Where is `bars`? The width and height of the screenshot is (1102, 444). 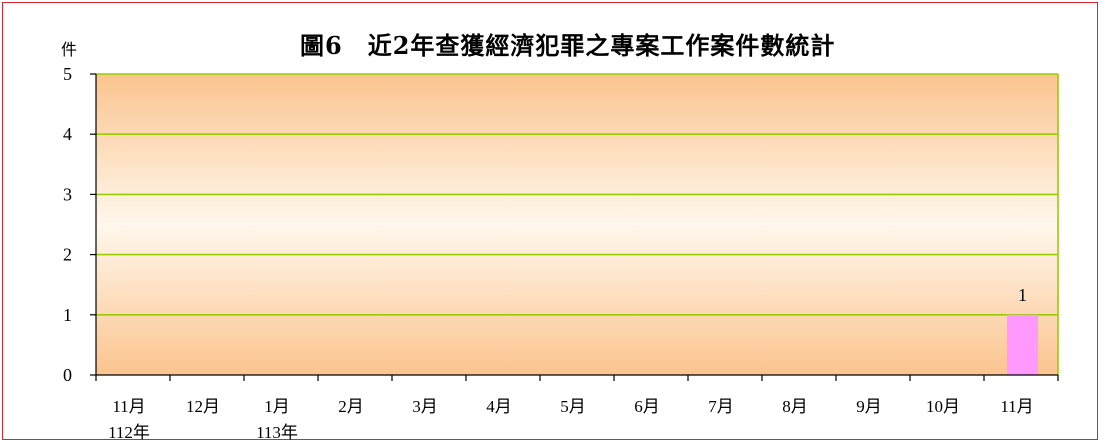 bars is located at coordinates (1022, 344).